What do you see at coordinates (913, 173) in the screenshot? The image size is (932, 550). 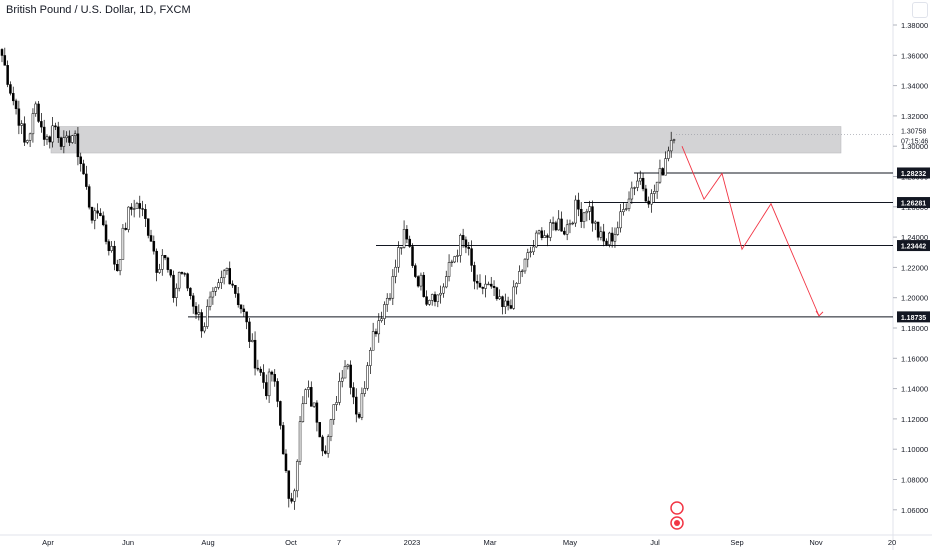 I see `level-price-tag` at bounding box center [913, 173].